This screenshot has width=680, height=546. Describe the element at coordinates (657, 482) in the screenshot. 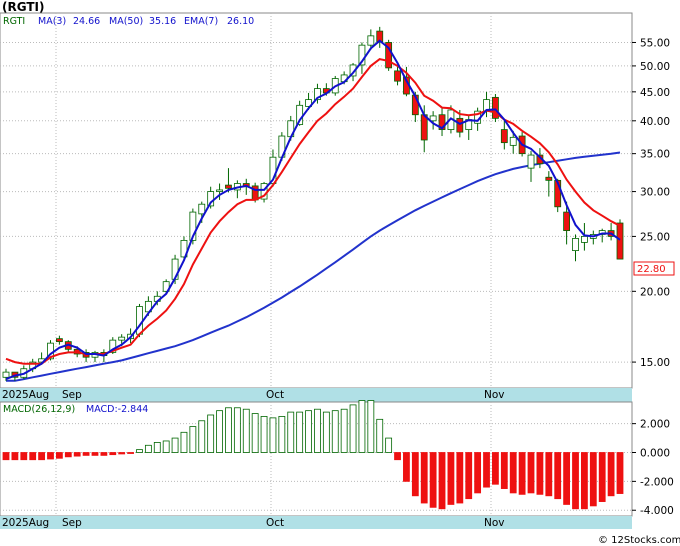

I see `macd-tick-label: -2.000` at that location.